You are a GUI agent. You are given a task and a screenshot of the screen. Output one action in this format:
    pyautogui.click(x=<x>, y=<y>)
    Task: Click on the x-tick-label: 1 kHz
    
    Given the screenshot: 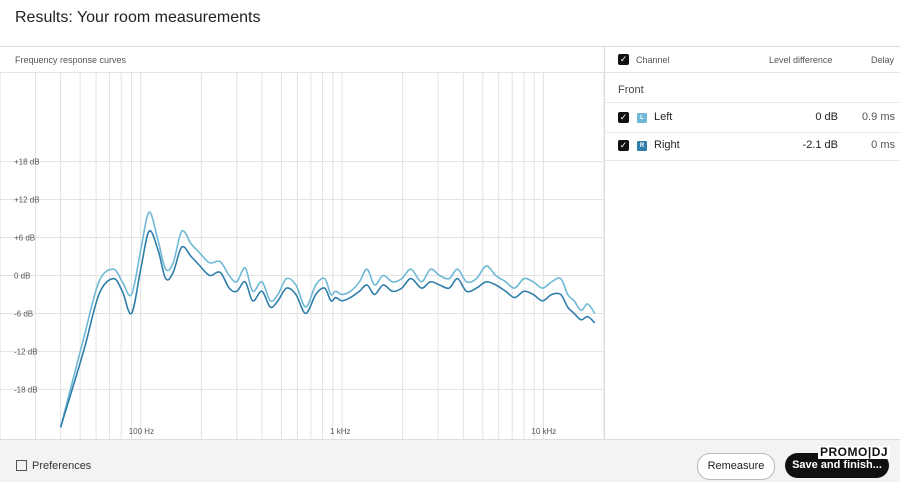 What is the action you would take?
    pyautogui.click(x=340, y=431)
    